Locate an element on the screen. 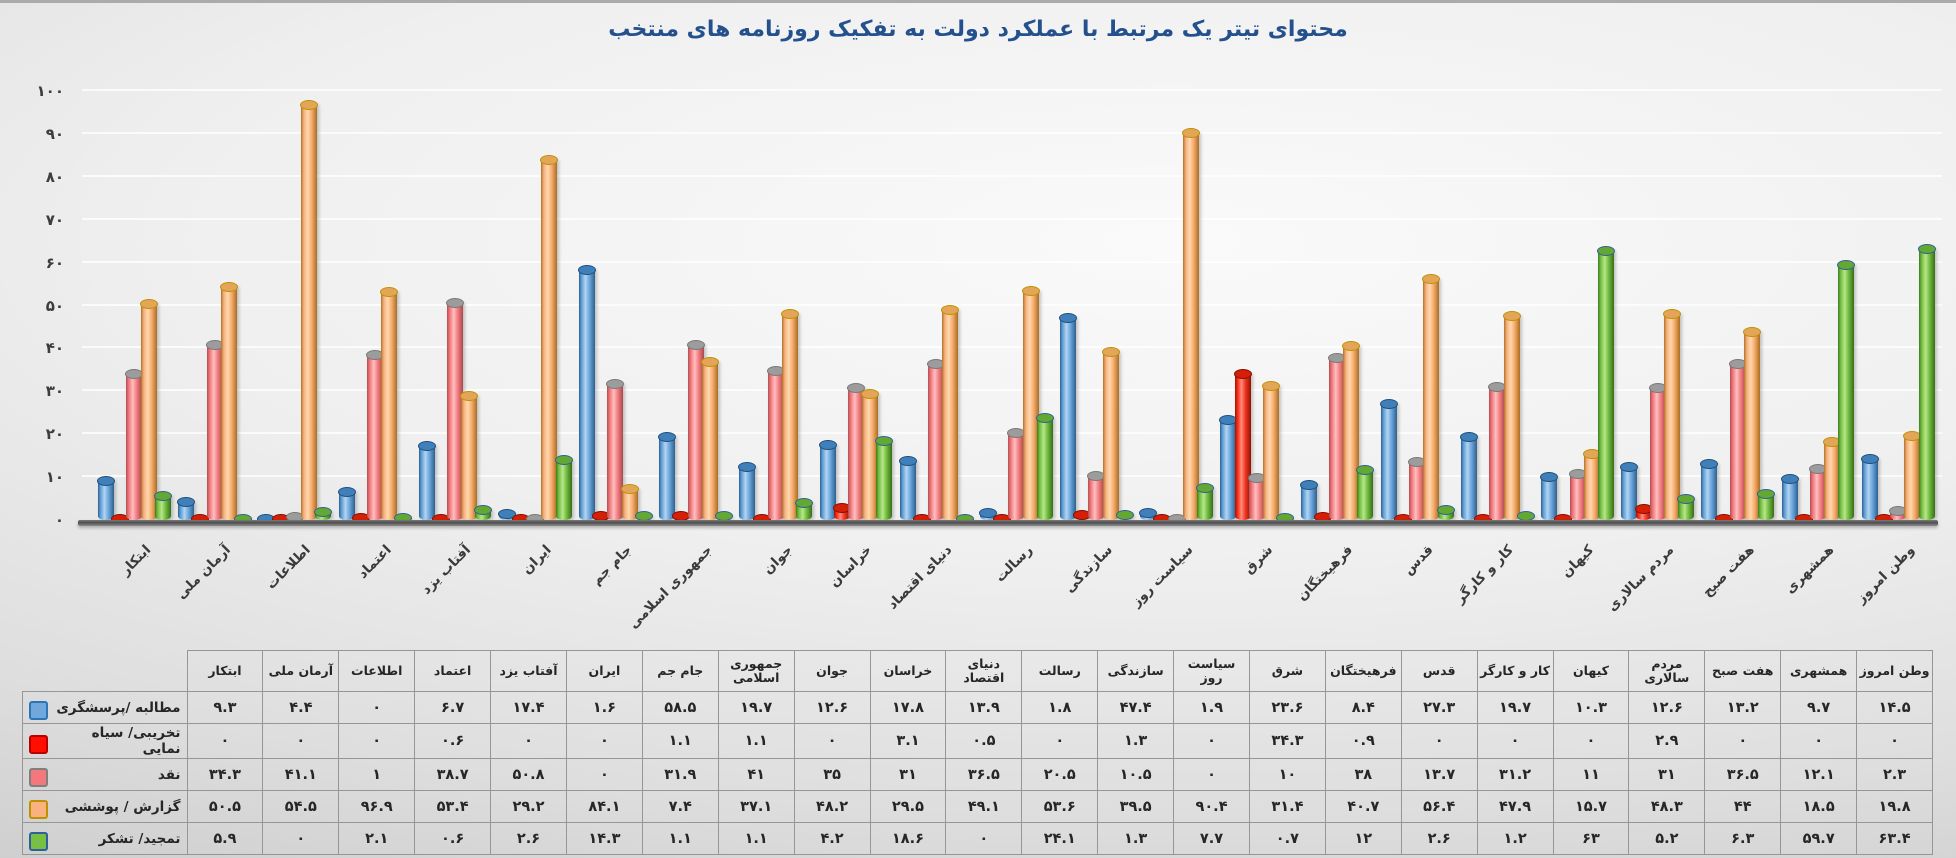  table-value-cell: ۵۹.۷ is located at coordinates (1819, 838).